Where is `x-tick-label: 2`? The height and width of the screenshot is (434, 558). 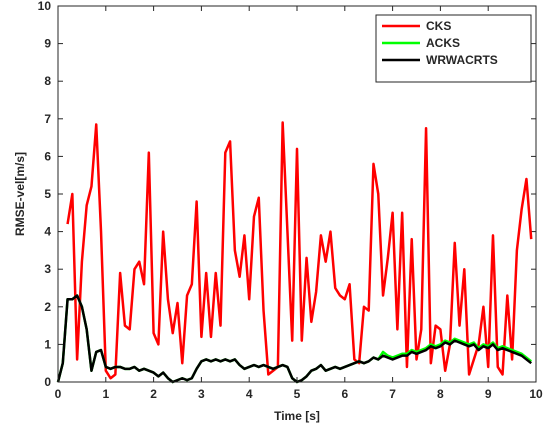
x-tick-label: 2 is located at coordinates (153, 394).